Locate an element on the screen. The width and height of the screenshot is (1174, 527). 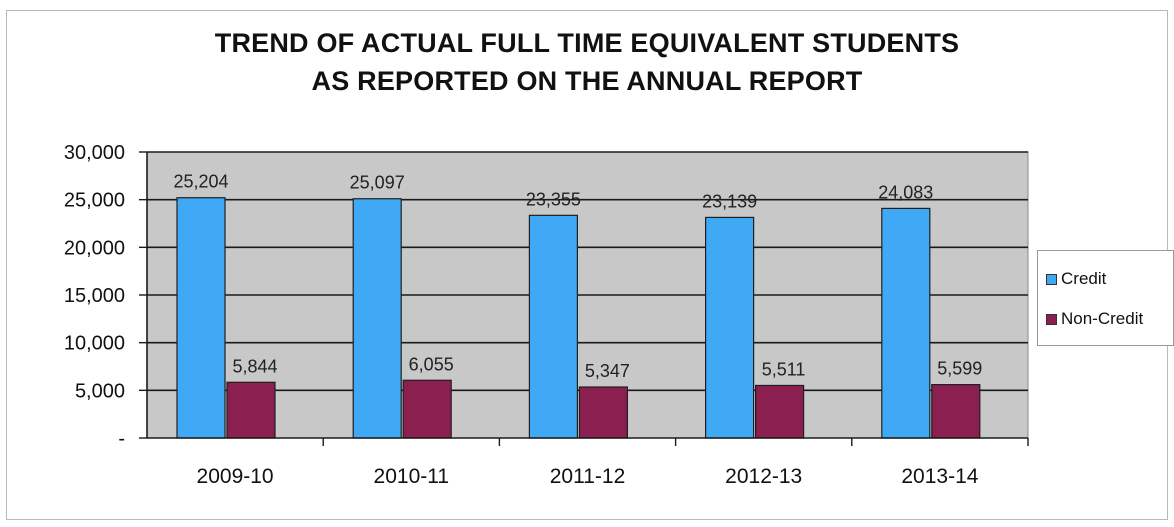
legend-item-credit: Credit is located at coordinates (1076, 279).